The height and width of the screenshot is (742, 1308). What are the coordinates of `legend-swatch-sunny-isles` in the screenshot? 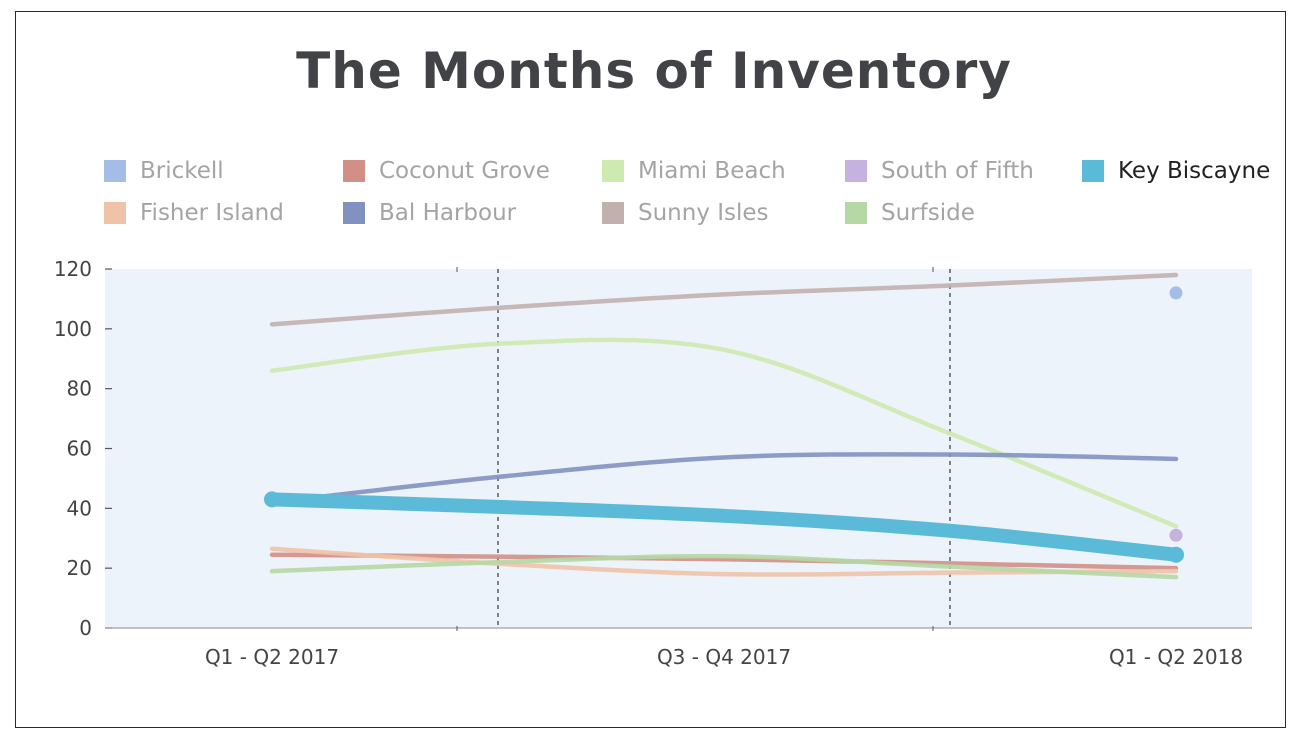 It's located at (613, 213).